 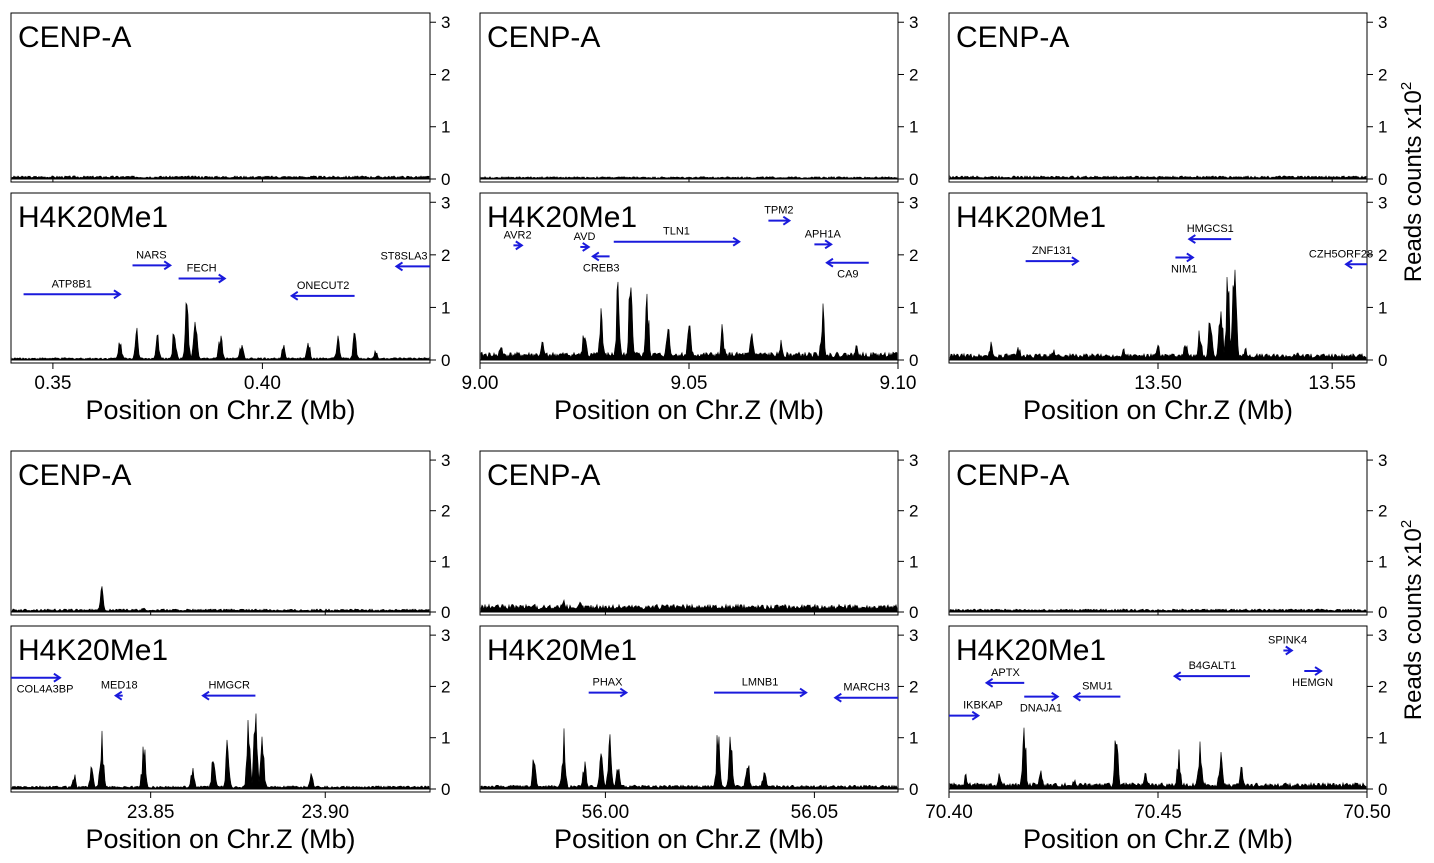 I want to click on x-tick-label: 70.45, so click(x=1158, y=812).